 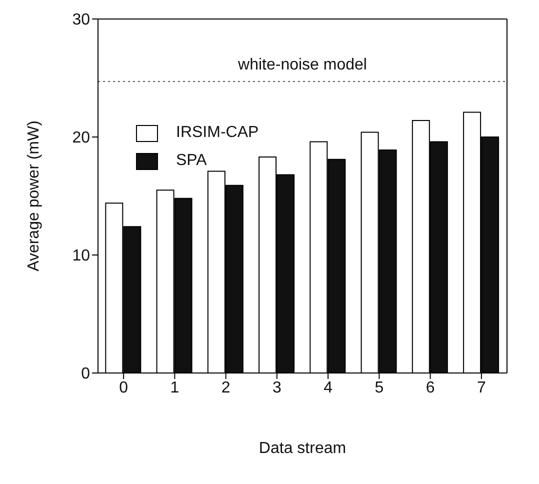 What do you see at coordinates (217, 133) in the screenshot?
I see `legend-label: IRSIM-CAP` at bounding box center [217, 133].